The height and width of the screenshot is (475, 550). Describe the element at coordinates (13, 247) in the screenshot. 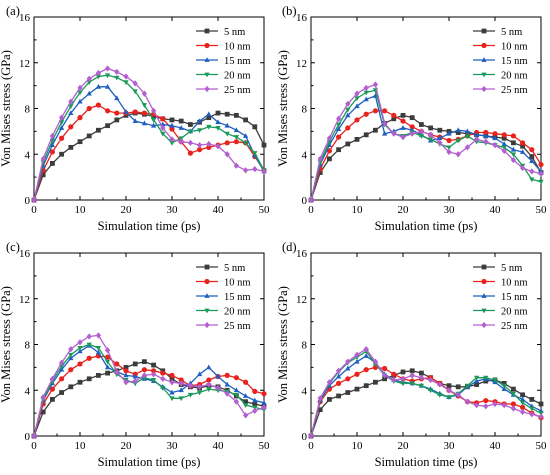

I see `panel-label: (c)` at that location.